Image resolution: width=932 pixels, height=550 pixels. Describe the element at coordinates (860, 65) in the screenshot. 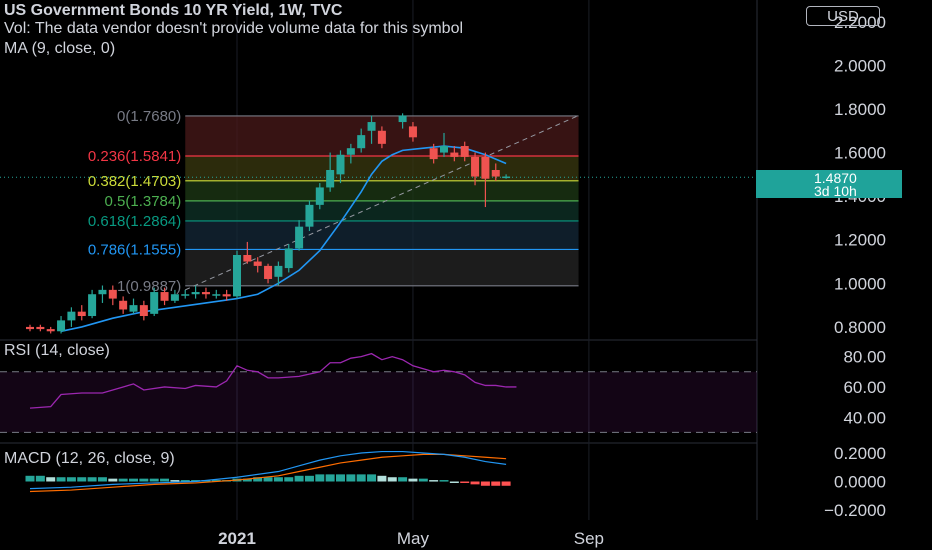

I see `price-axis-tick: 2.0000` at that location.